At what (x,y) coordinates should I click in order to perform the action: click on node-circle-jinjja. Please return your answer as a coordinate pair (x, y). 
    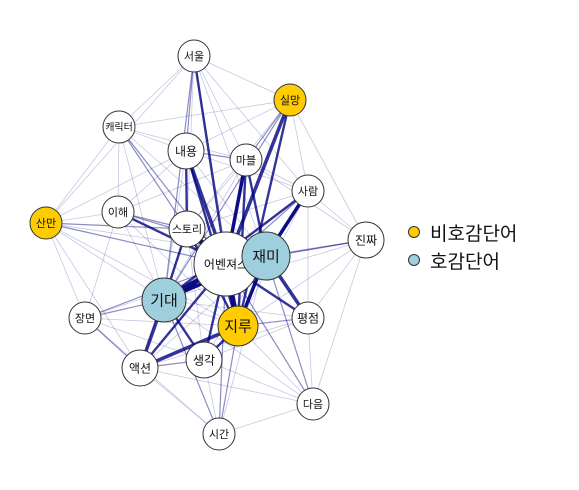
    Looking at the image, I should click on (366, 240).